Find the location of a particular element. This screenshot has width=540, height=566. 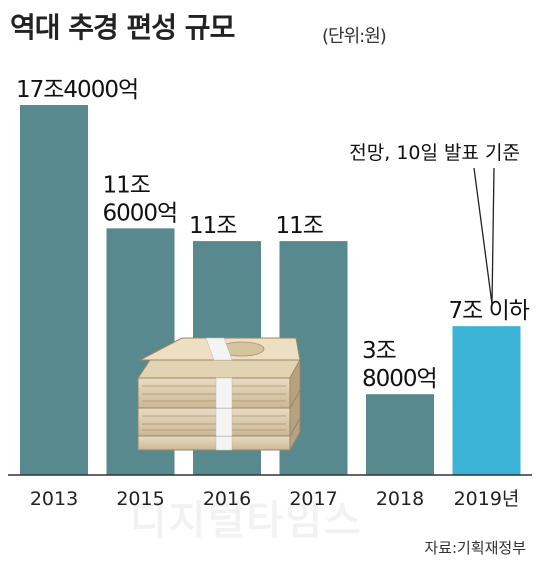

forecast-annotation: 전망, 10일 발표 기준 is located at coordinates (434, 153).